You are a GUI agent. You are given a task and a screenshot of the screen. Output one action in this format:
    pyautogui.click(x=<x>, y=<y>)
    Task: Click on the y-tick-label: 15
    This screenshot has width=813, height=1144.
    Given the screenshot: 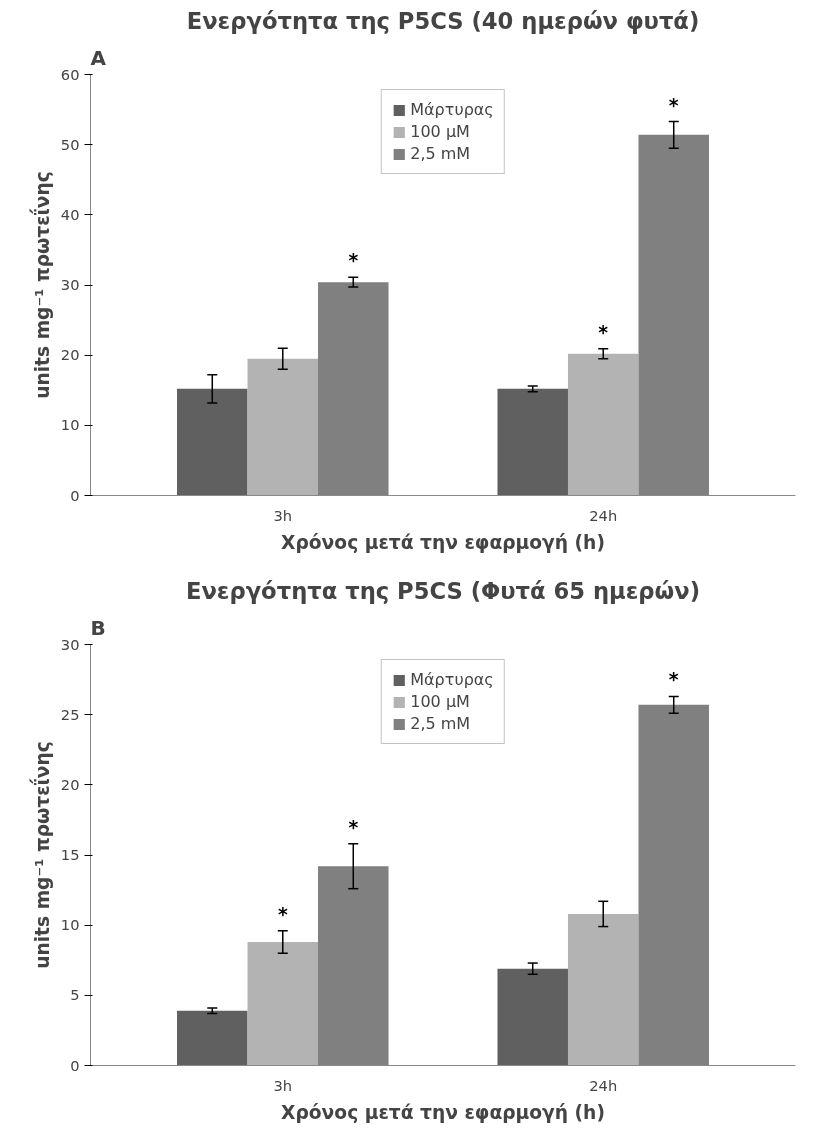 What is the action you would take?
    pyautogui.click(x=70, y=854)
    